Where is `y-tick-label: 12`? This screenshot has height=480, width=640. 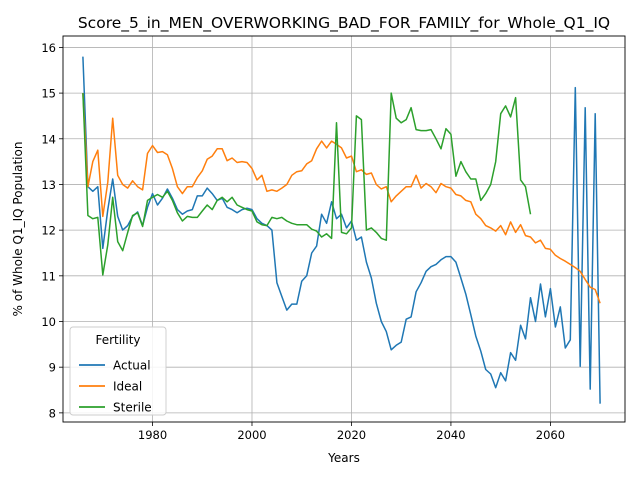
y-tick-label: 12 is located at coordinates (48, 231).